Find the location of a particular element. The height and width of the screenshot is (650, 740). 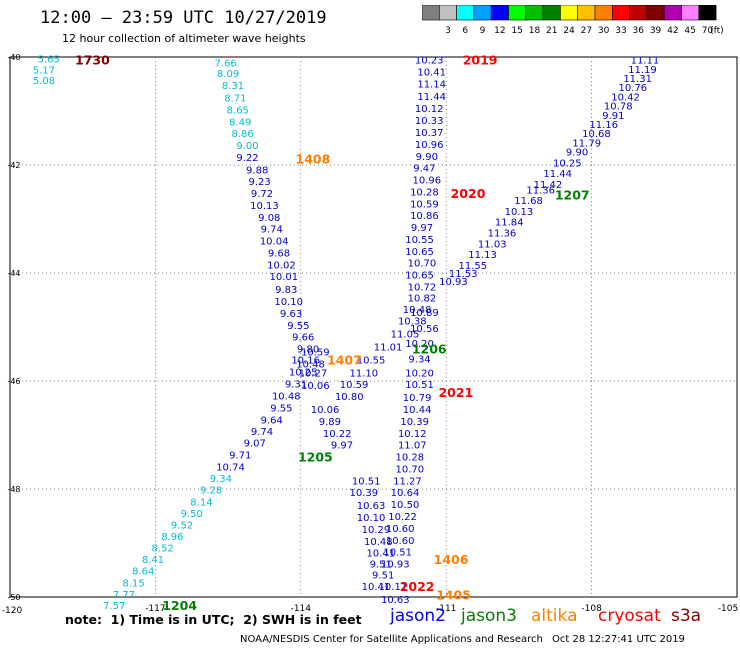

satellite-altika: altika is located at coordinates (554, 616).